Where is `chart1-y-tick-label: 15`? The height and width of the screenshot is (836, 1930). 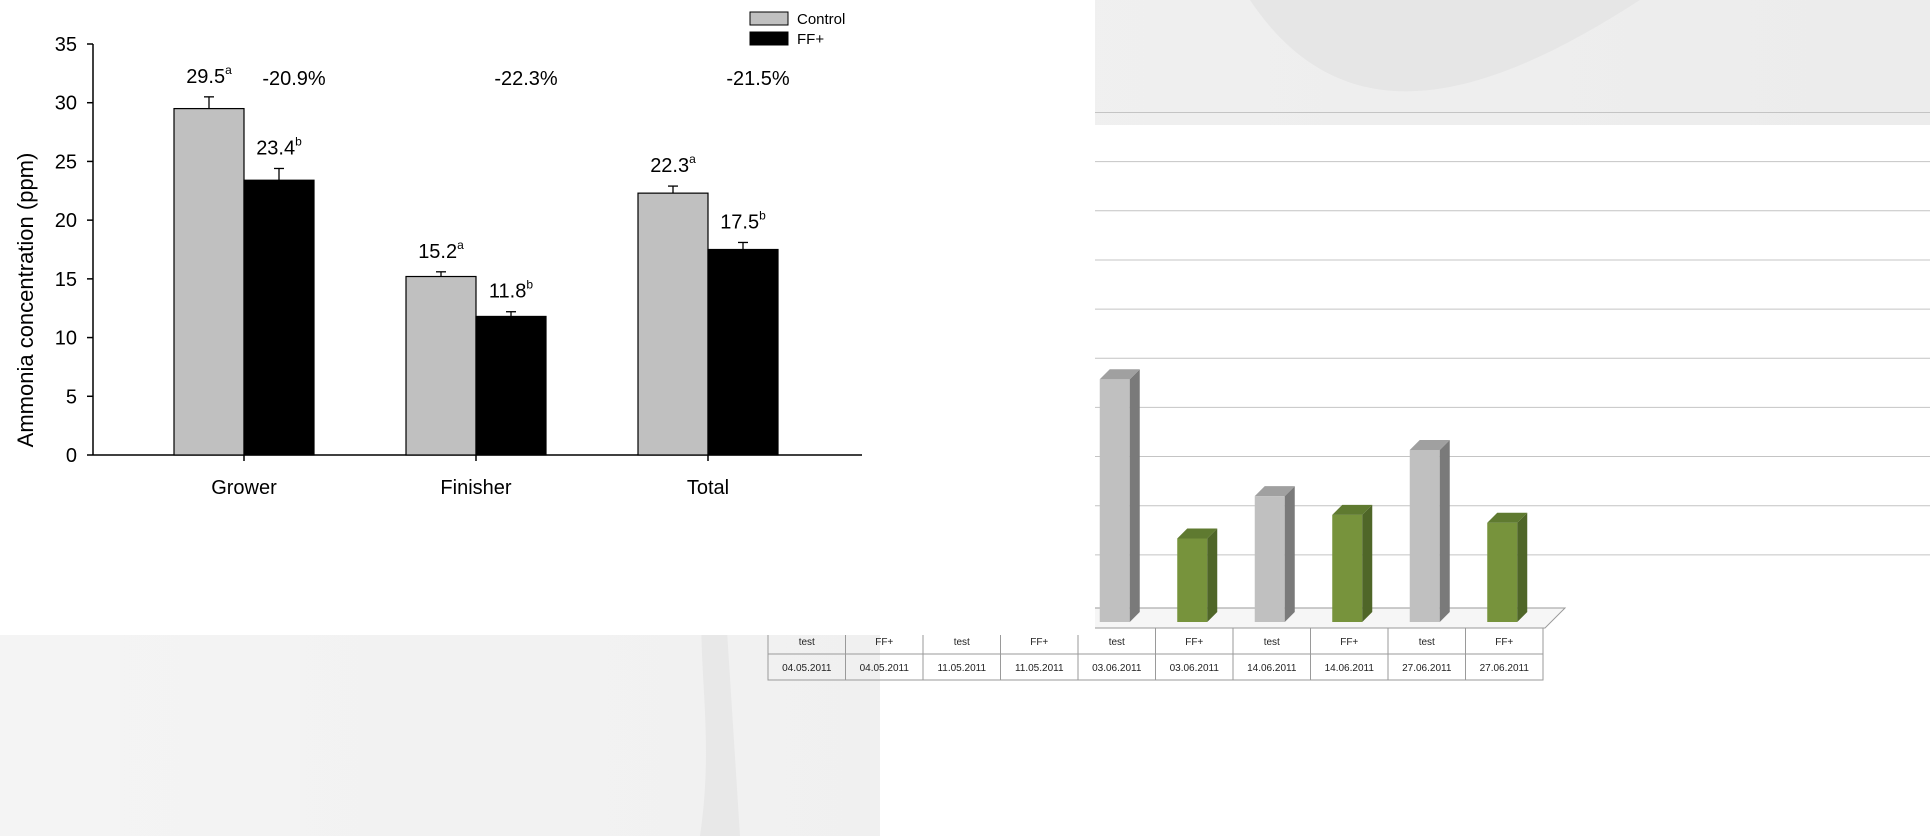 chart1-y-tick-label: 15 is located at coordinates (66, 280).